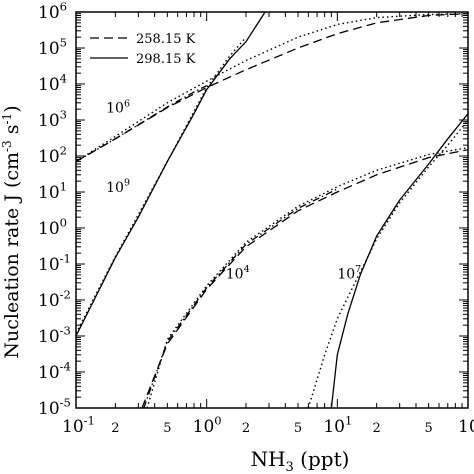 This screenshot has width=474, height=474. I want to click on x-tick-label: 10⁻¹, so click(78, 425).